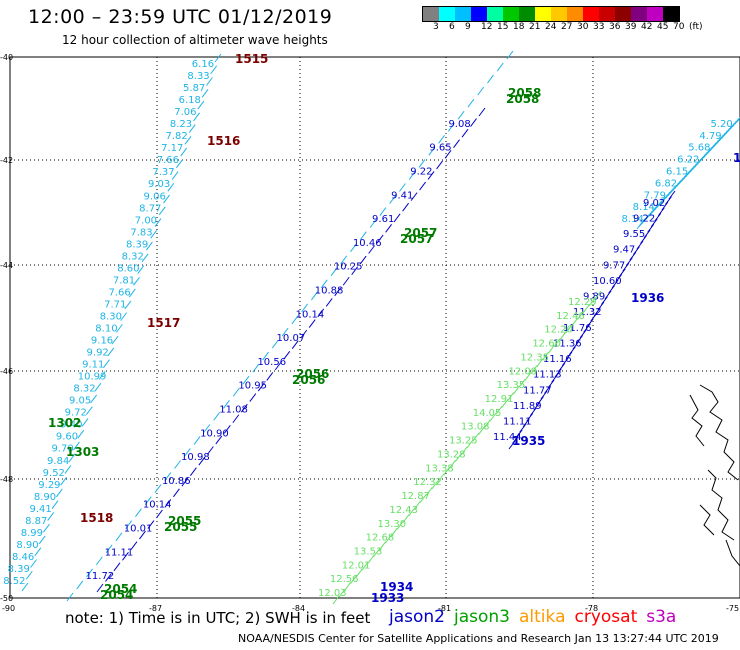  What do you see at coordinates (106, 329) in the screenshot?
I see `wave-height-value: 8.10` at bounding box center [106, 329].